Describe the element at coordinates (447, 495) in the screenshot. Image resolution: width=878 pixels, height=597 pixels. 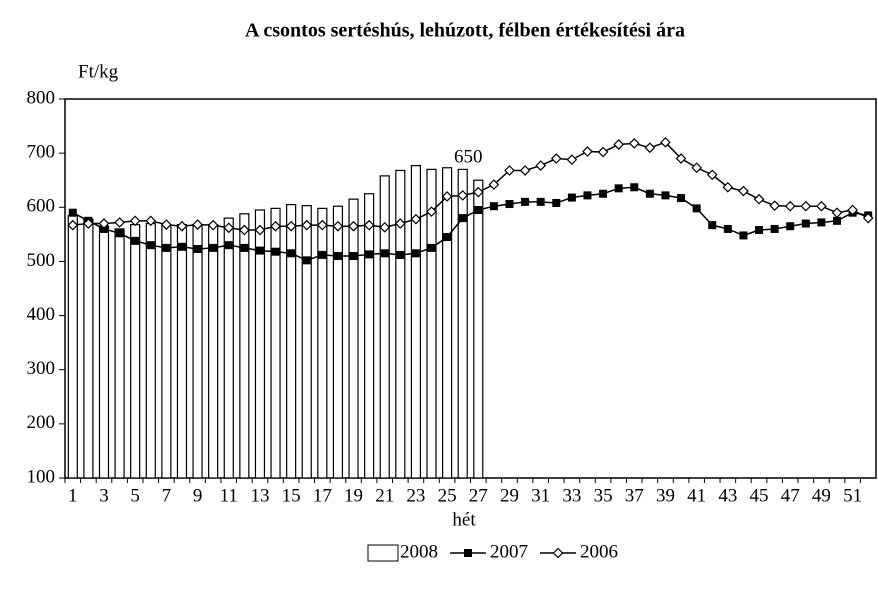
I see `x-tick-label: 25` at that location.